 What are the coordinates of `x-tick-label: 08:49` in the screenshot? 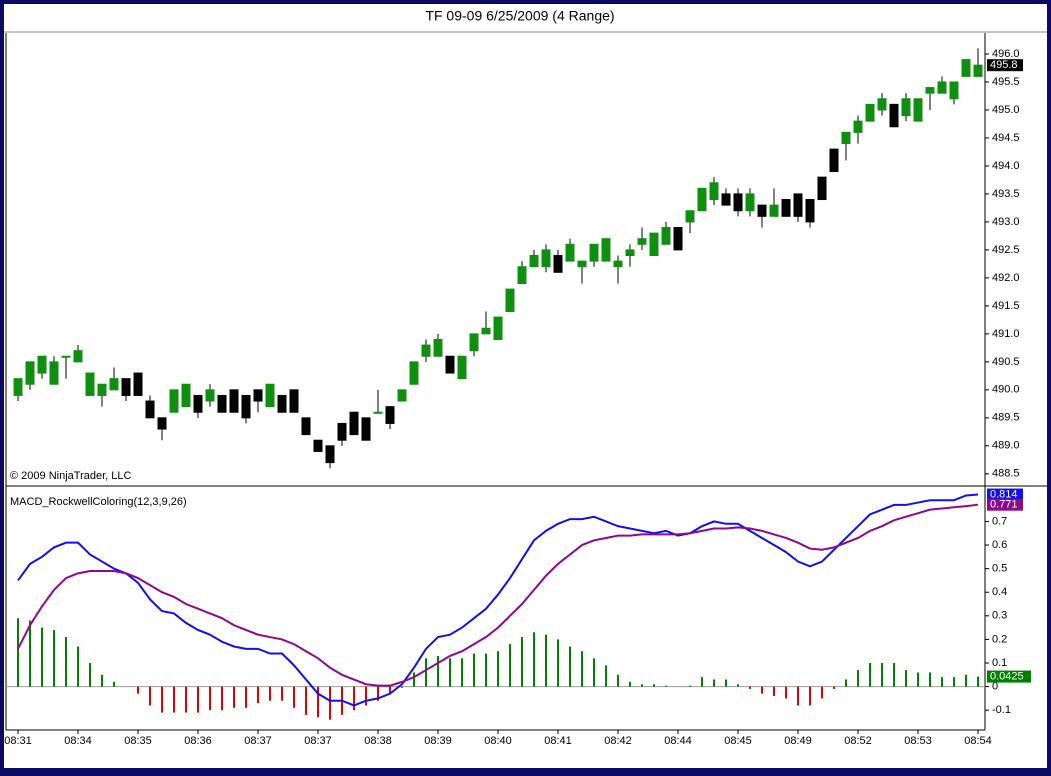 It's located at (798, 741).